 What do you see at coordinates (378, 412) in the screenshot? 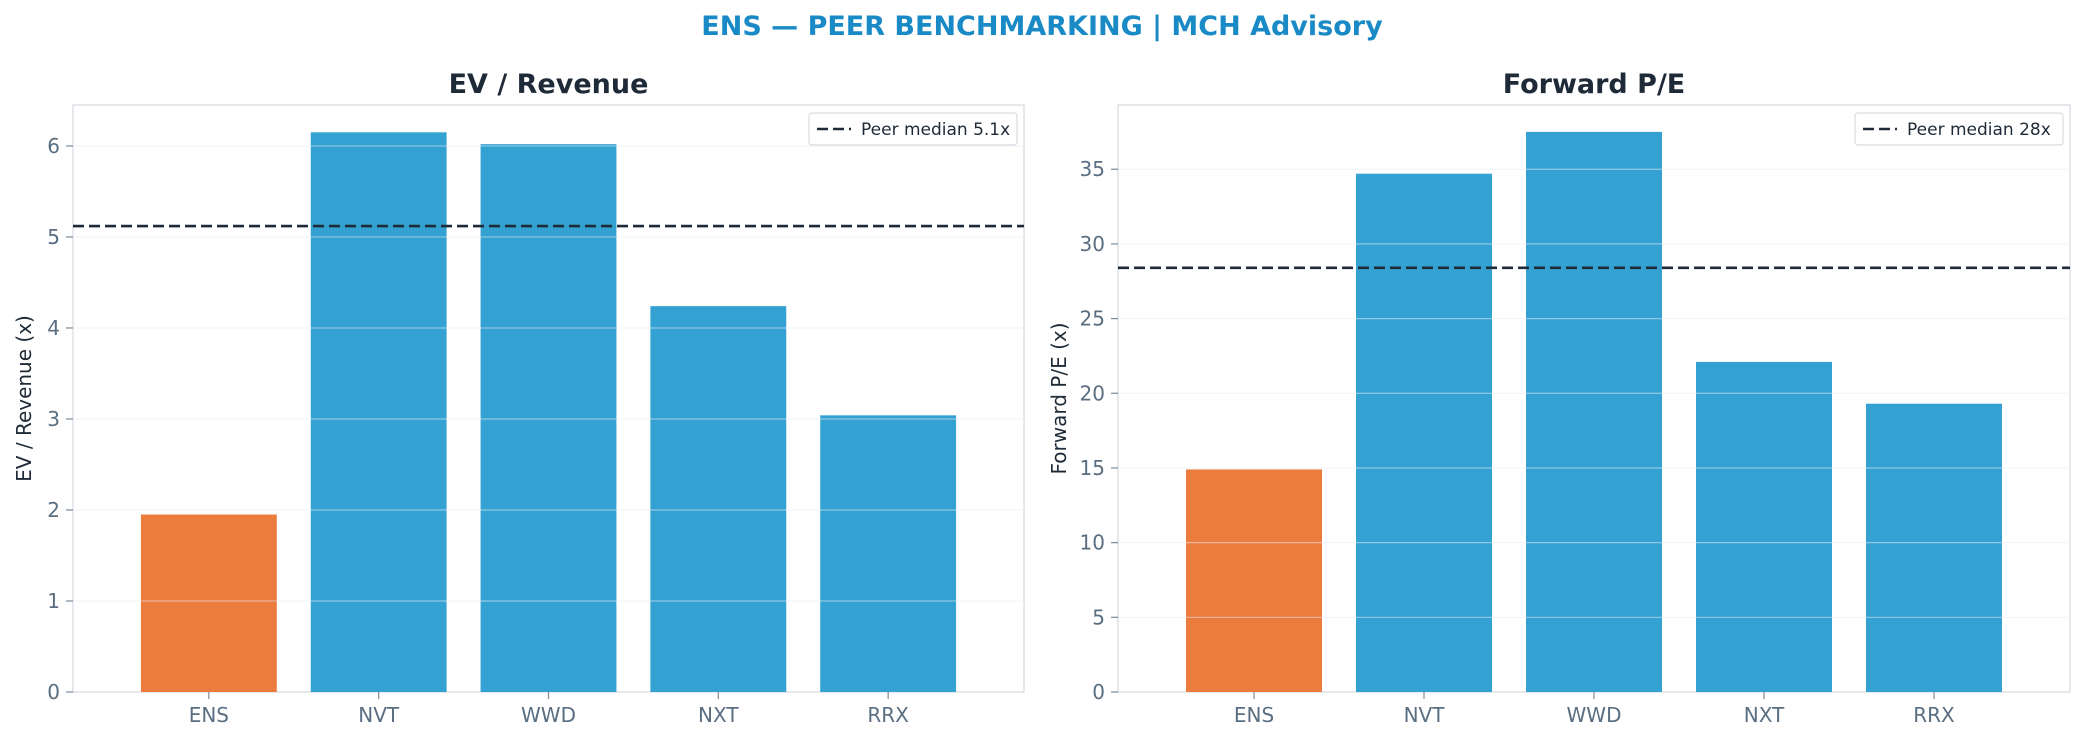
I see `ev-revenue-bar-nvt` at bounding box center [378, 412].